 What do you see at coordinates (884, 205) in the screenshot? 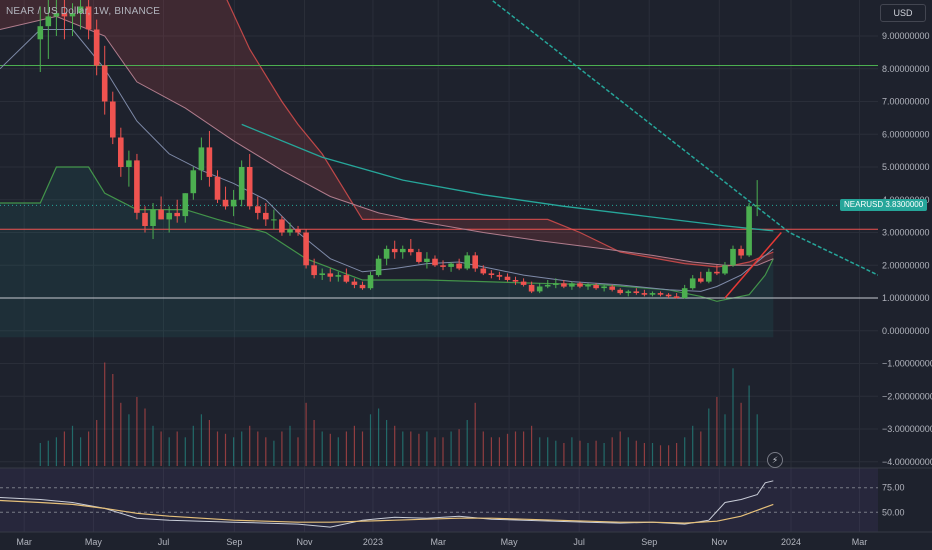
I see `last-price-label: NEARUSD 3.8300000` at bounding box center [884, 205].